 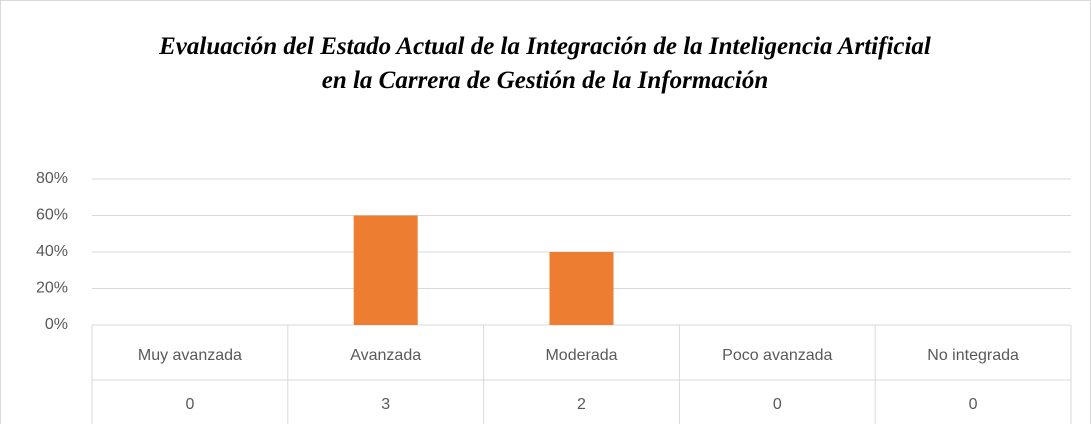 What do you see at coordinates (385, 355) in the screenshot?
I see `x-tick-label: Avanzada` at bounding box center [385, 355].